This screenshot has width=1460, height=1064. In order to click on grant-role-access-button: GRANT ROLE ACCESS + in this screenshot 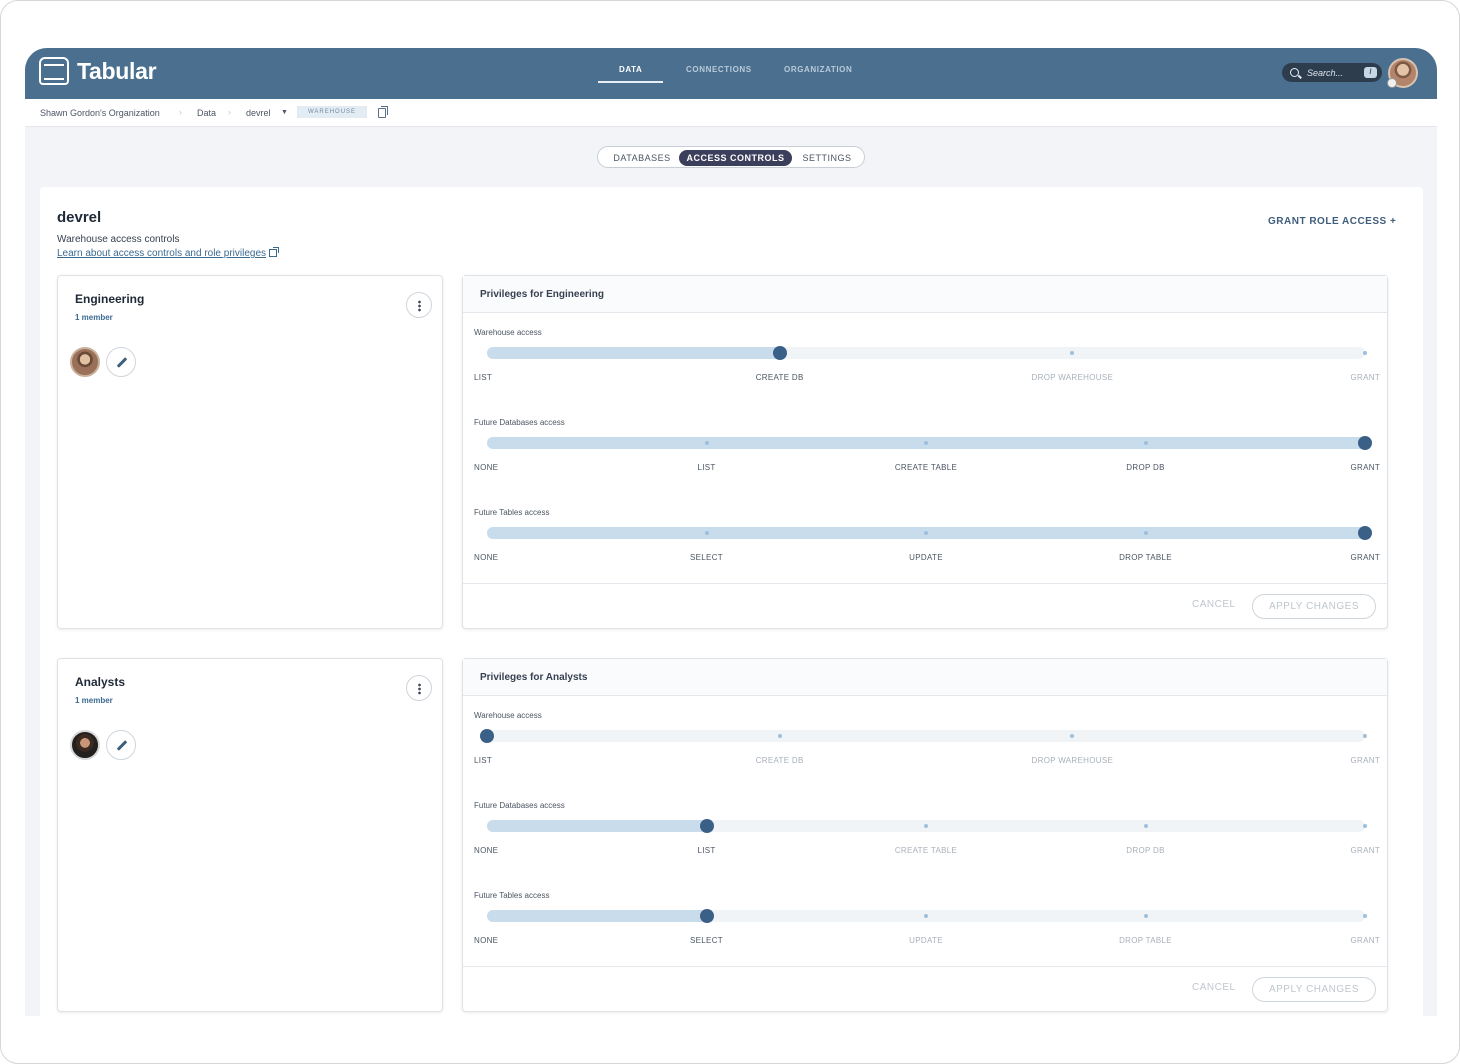, I will do `click(1332, 221)`.